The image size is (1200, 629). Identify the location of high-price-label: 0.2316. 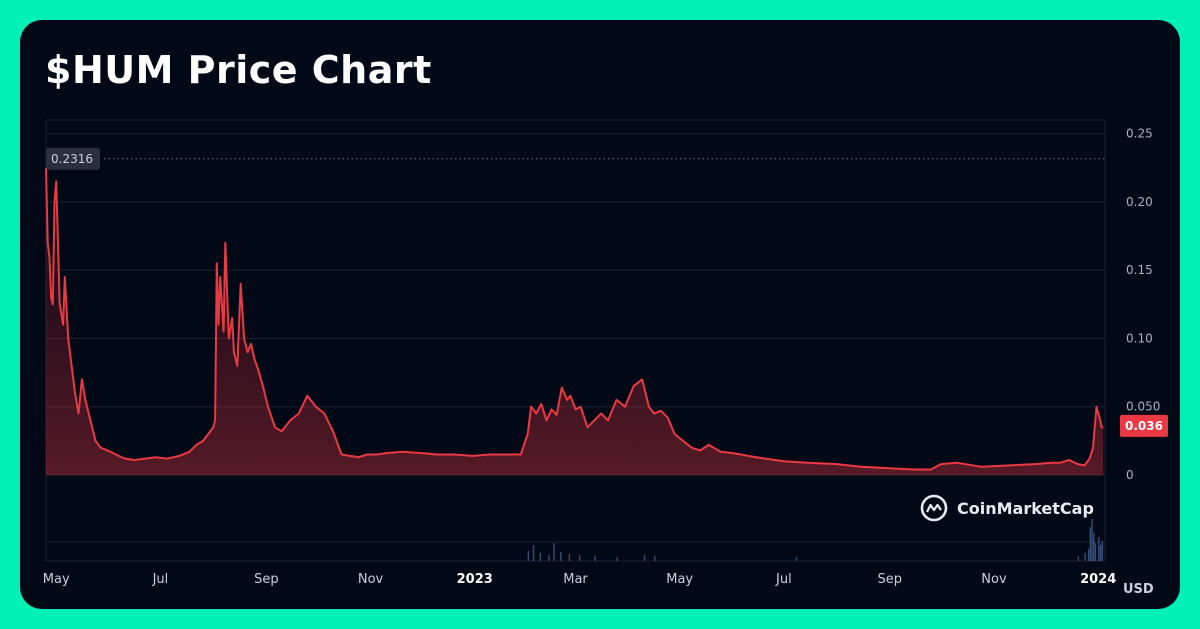
(72, 159).